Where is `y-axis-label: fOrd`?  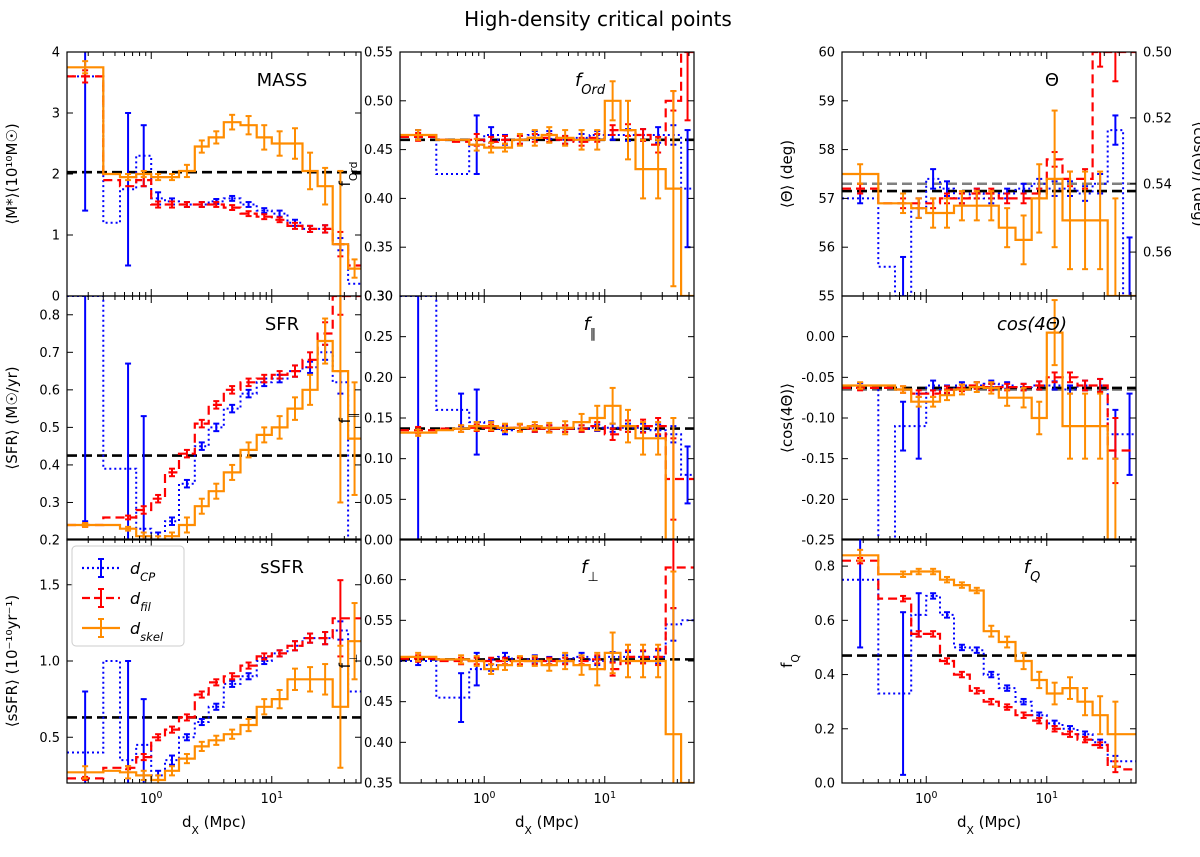
y-axis-label: fOrd is located at coordinates (348, 174).